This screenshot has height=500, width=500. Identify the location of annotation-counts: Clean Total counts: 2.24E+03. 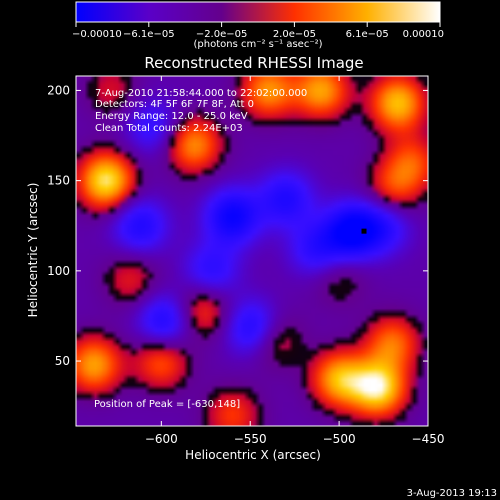
(169, 128).